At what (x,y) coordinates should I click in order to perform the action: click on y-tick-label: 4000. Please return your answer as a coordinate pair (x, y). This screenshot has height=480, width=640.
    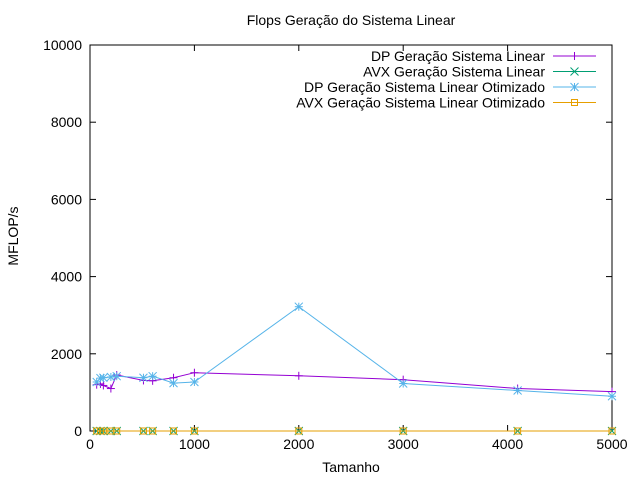
    Looking at the image, I should click on (66, 277).